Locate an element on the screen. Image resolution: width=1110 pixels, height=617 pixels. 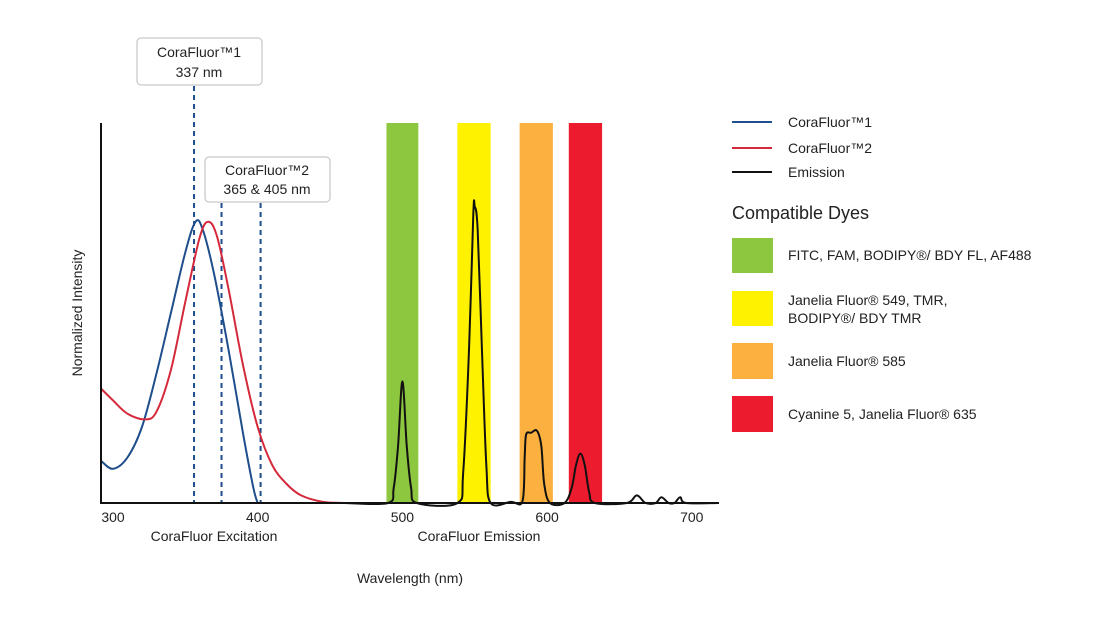
legend-label: Janelia Fluor® 585 is located at coordinates (847, 361).